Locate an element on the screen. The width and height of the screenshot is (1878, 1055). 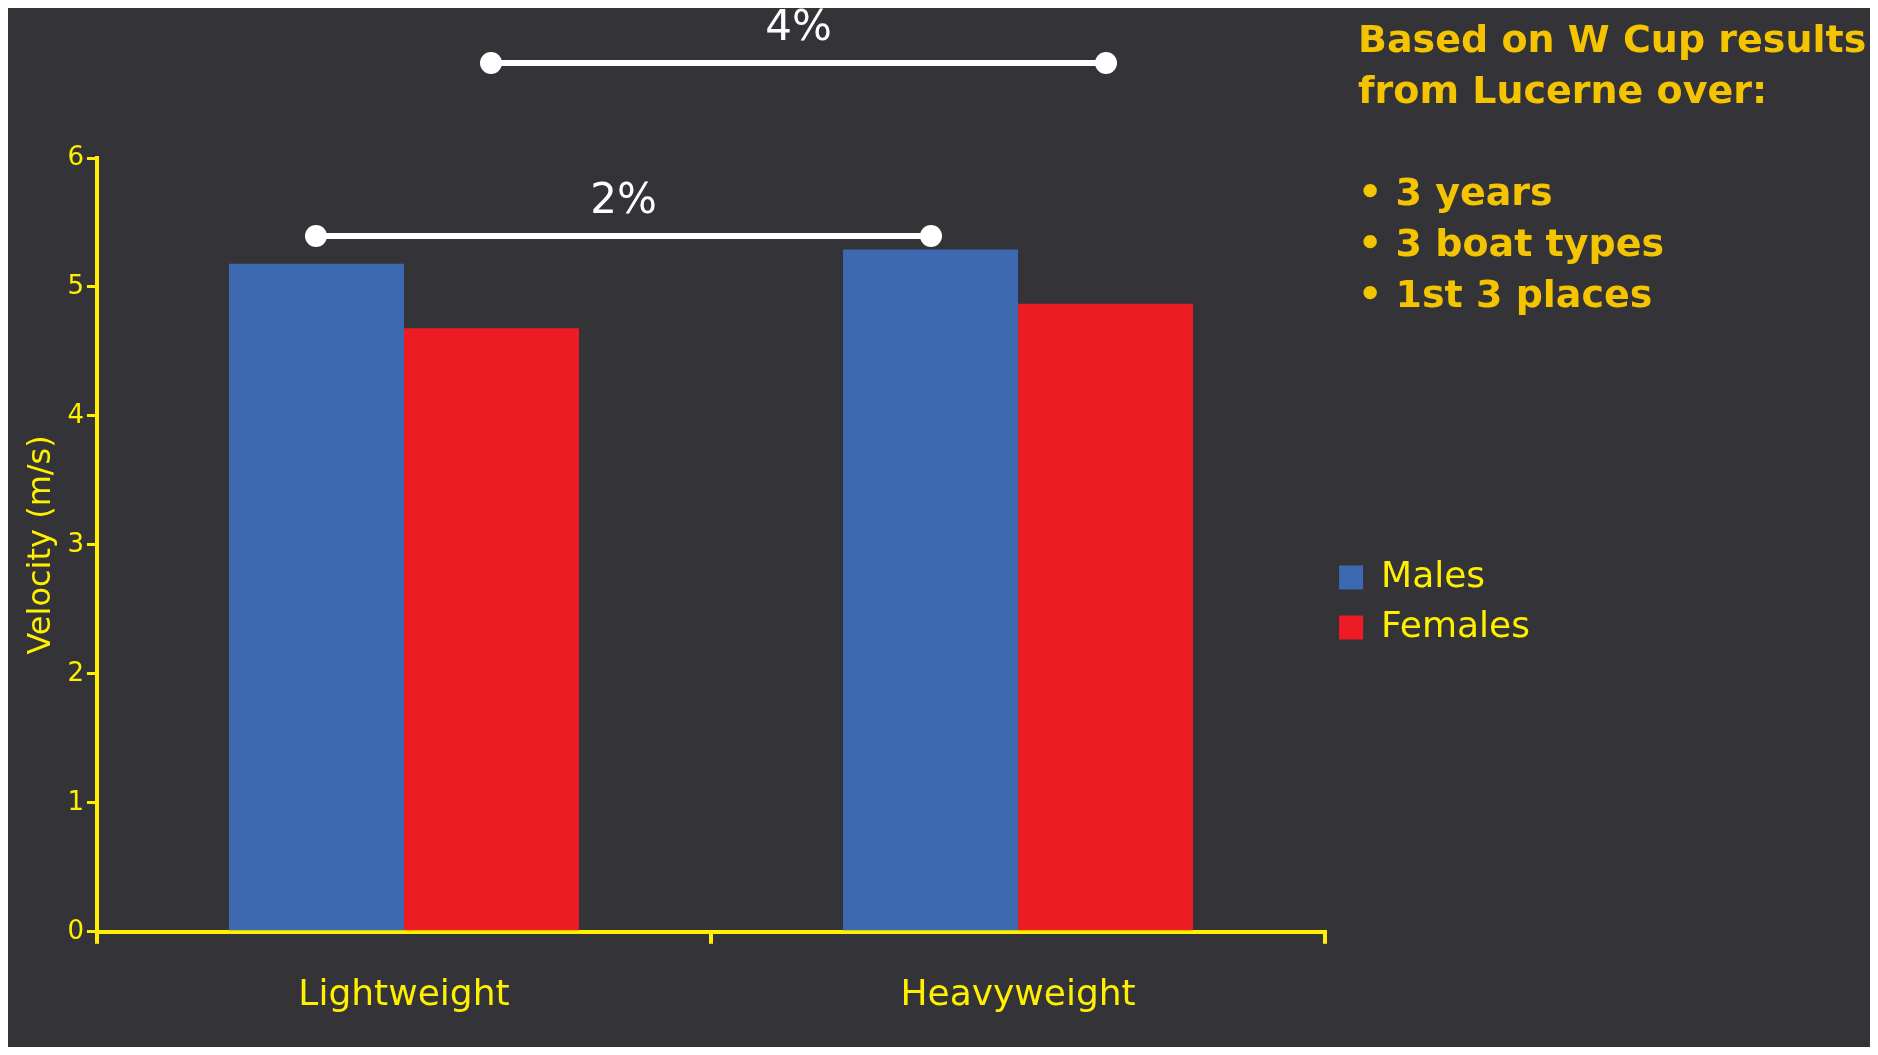
x-tick-label: Lightweight is located at coordinates (404, 992).